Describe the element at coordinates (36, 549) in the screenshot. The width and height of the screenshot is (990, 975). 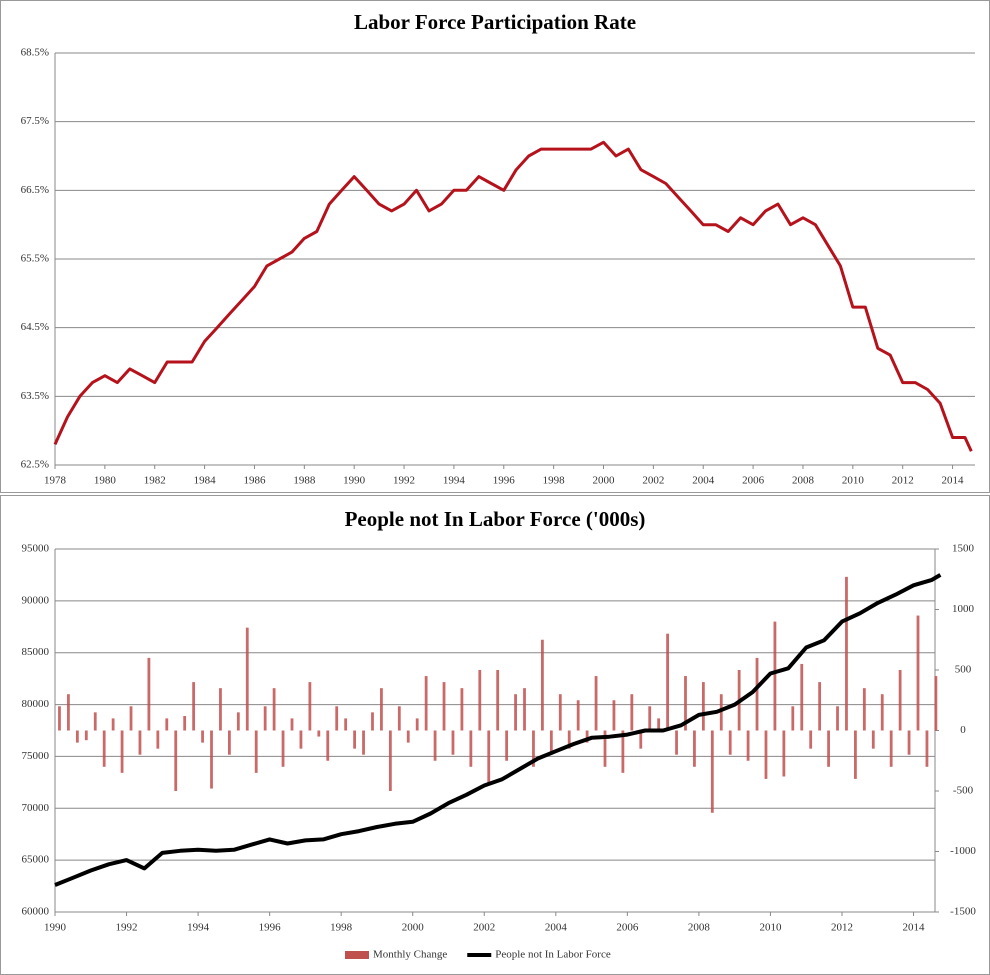
I see `y-tick-label: 95000` at that location.